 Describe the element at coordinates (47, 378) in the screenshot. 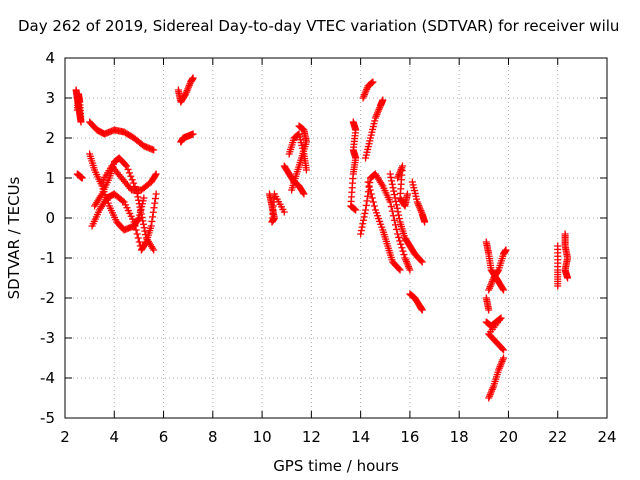

I see `y-tick-label: -4` at that location.